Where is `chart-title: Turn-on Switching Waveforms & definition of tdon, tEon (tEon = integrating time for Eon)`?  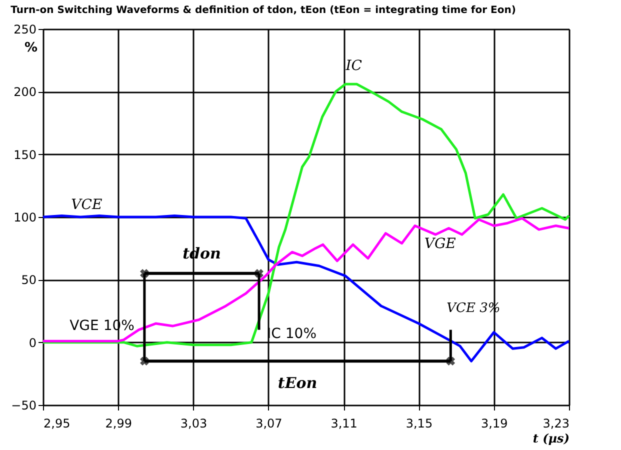 chart-title: Turn-on Switching Waveforms & definition of tdon, tEon (tEon = integrating time for Eon) is located at coordinates (263, 10).